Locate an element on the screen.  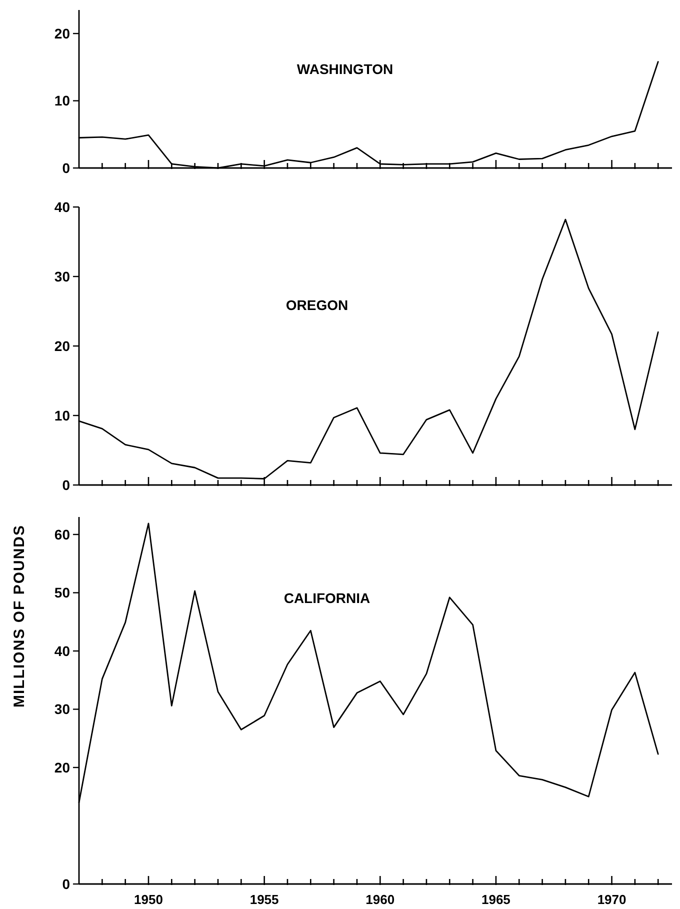
text: WASHINGTON is located at coordinates (345, 69).